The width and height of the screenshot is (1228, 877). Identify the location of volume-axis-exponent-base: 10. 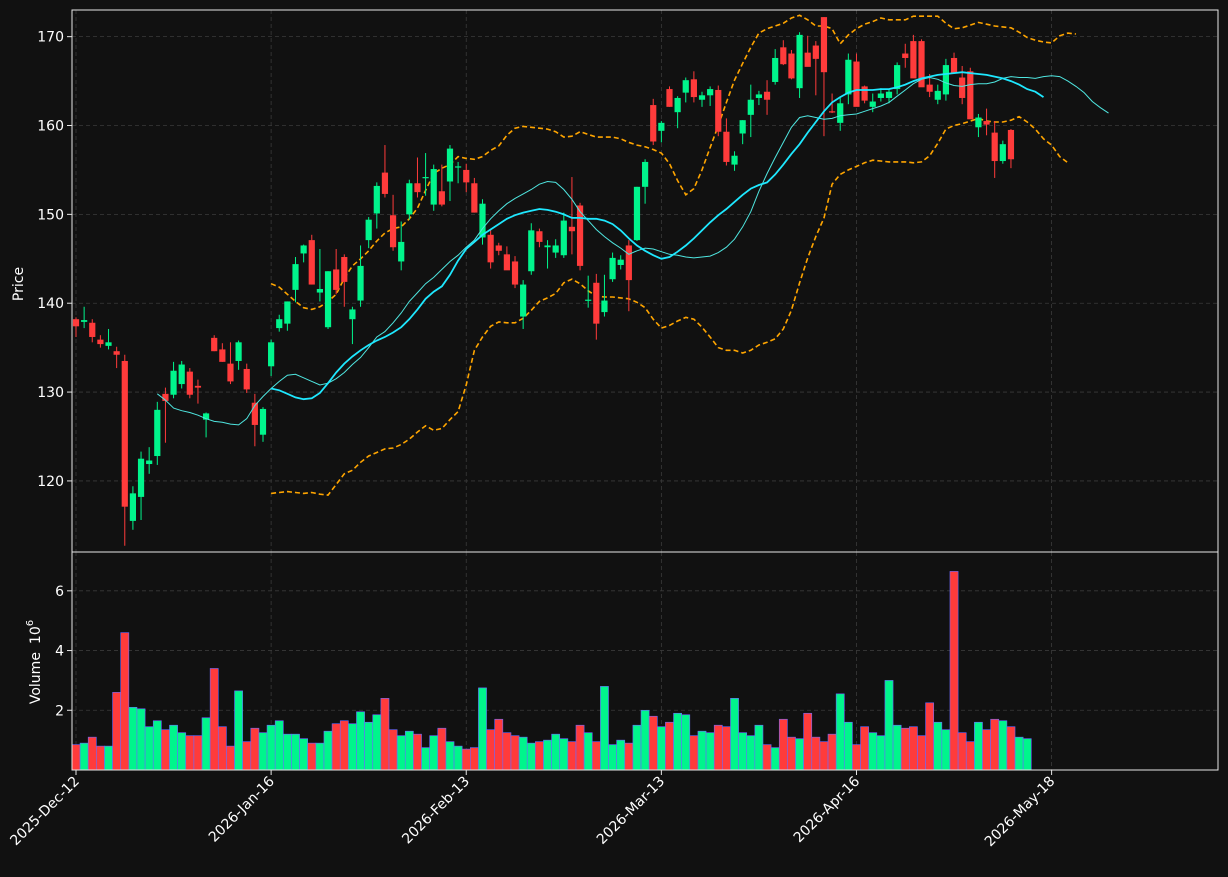
(36, 635).